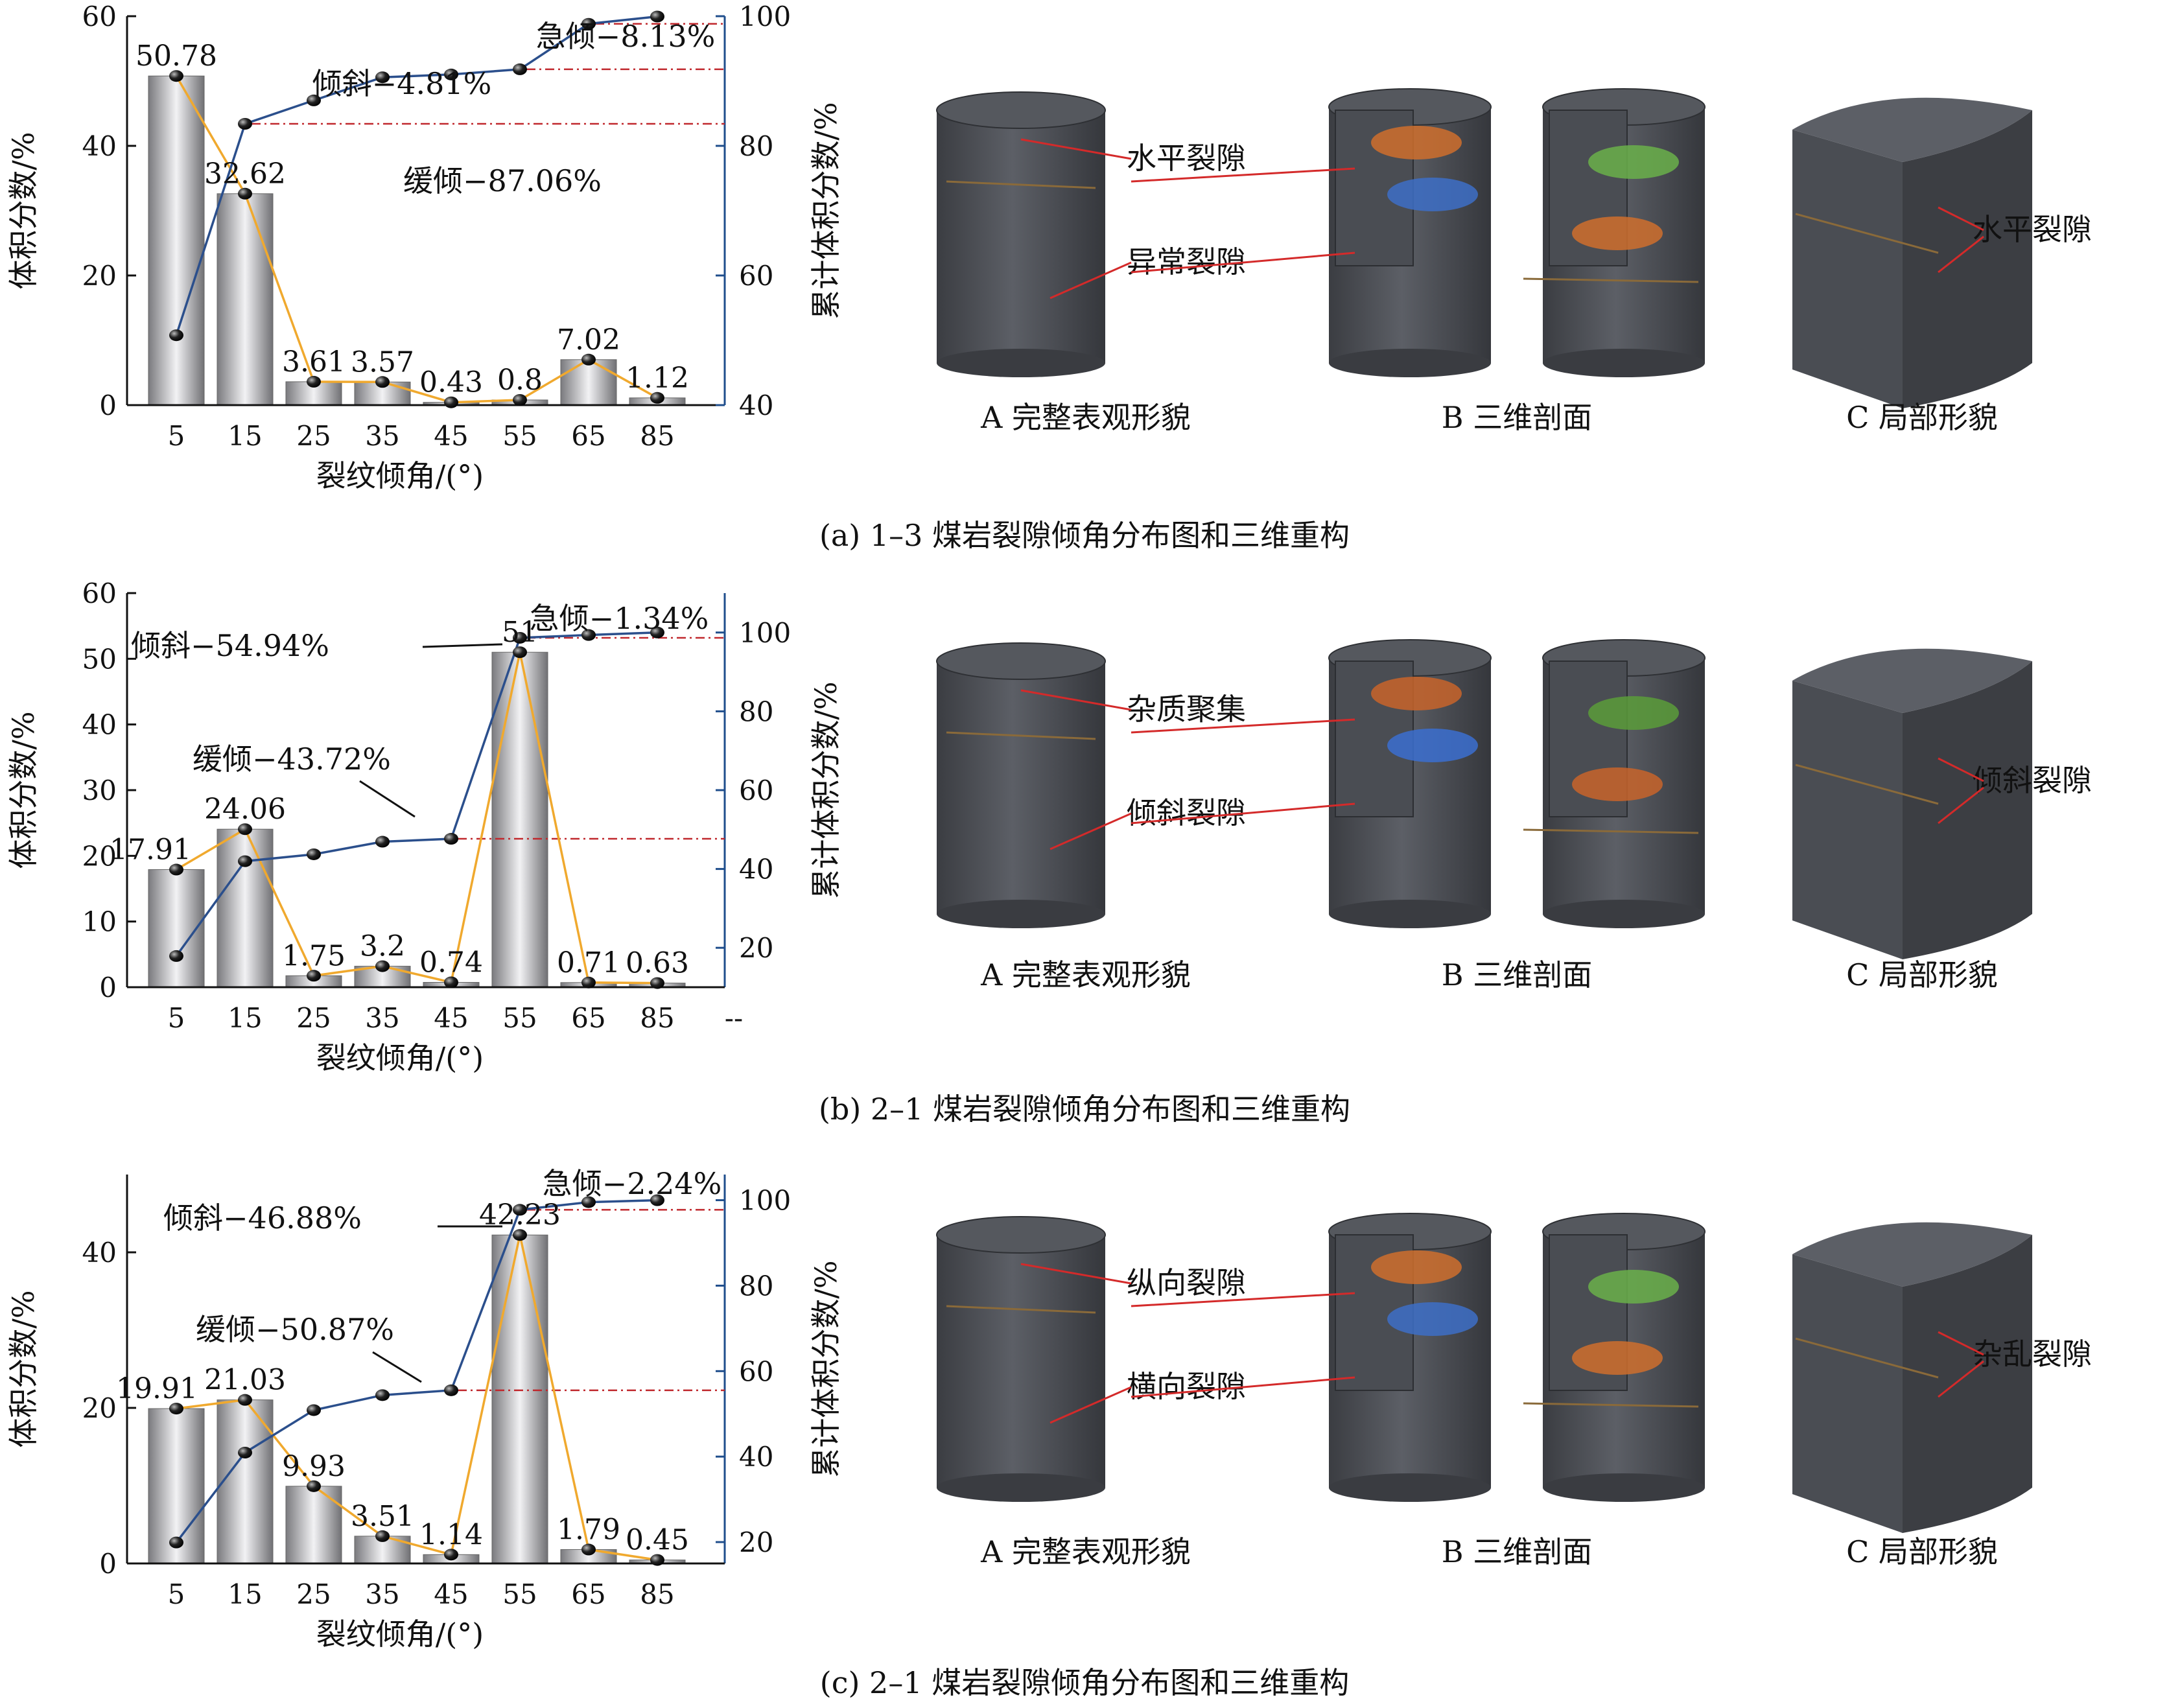 This screenshot has width=2169, height=1708. Describe the element at coordinates (658, 1540) in the screenshot. I see `data-label: 0.45` at that location.